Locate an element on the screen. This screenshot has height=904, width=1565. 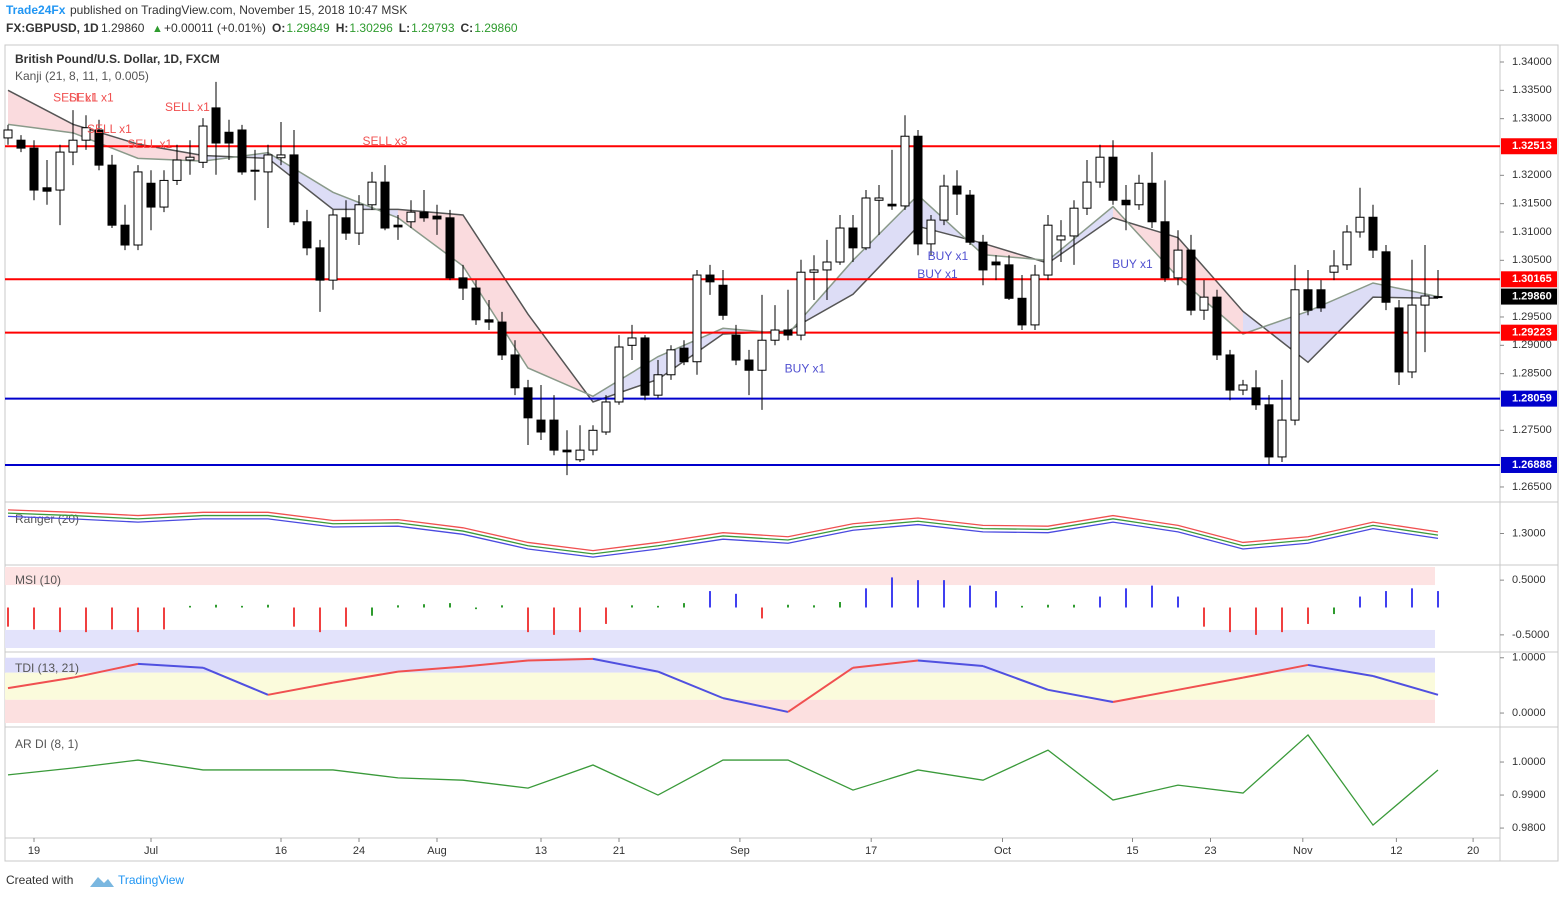
x-tick-label: 23 is located at coordinates (1210, 851).